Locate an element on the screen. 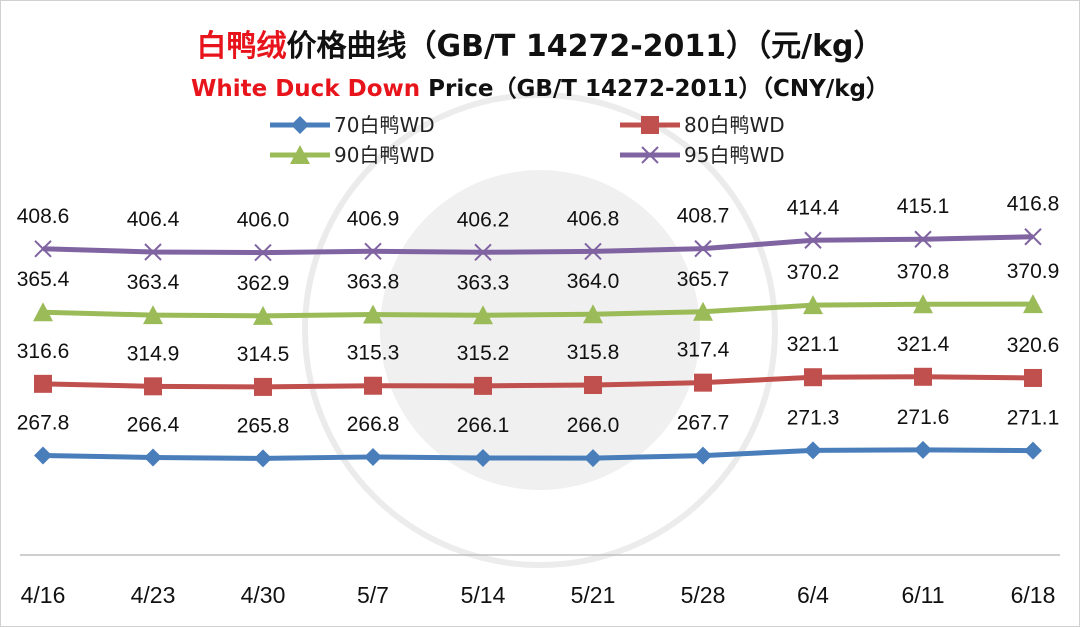  legend-item: 95白鸭WD is located at coordinates (702, 155).